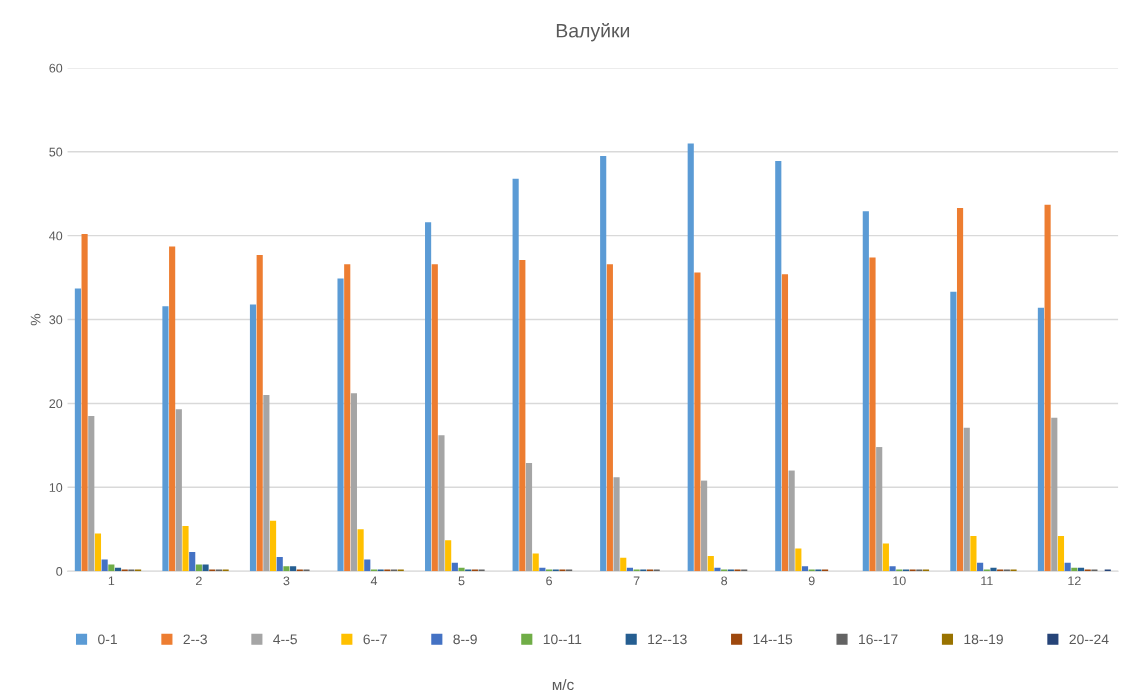 The image size is (1126, 700). I want to click on x-tick-label: 6, so click(549, 581).